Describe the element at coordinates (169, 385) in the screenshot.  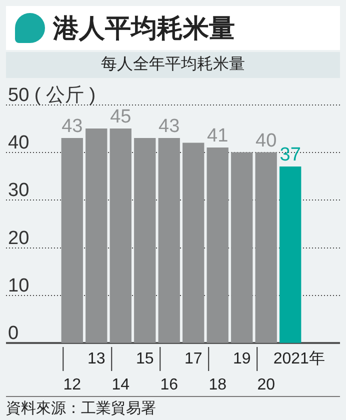
I see `x-tick-label: 16` at that location.